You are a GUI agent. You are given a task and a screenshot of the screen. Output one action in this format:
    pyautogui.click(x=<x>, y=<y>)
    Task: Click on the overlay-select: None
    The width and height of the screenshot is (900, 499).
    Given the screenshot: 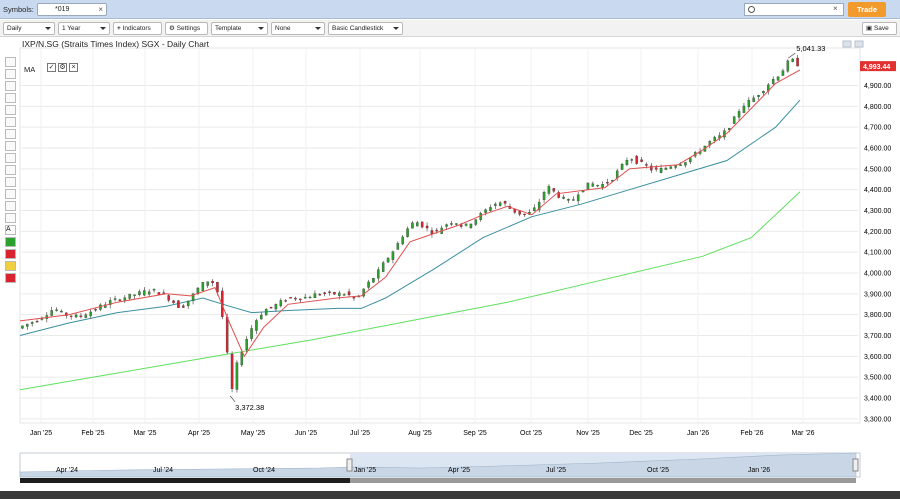 What is the action you would take?
    pyautogui.click(x=298, y=28)
    